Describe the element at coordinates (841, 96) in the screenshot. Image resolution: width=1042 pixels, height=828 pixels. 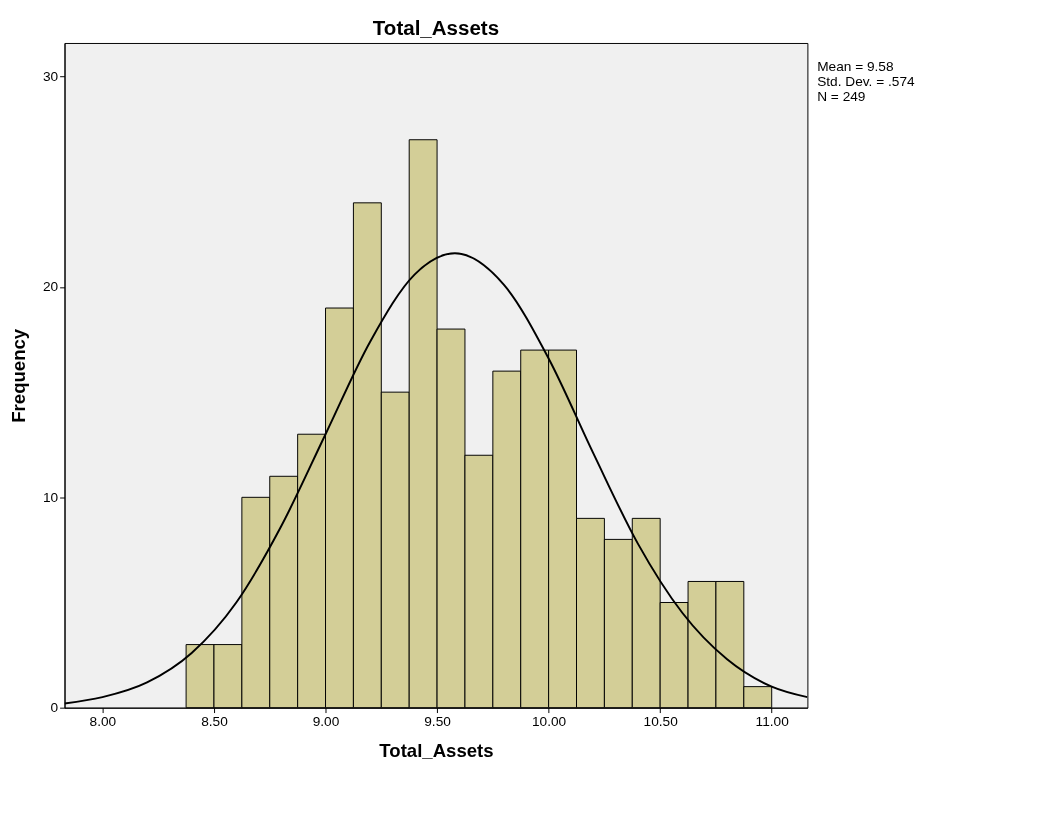
I see `text: N = 249` at that location.